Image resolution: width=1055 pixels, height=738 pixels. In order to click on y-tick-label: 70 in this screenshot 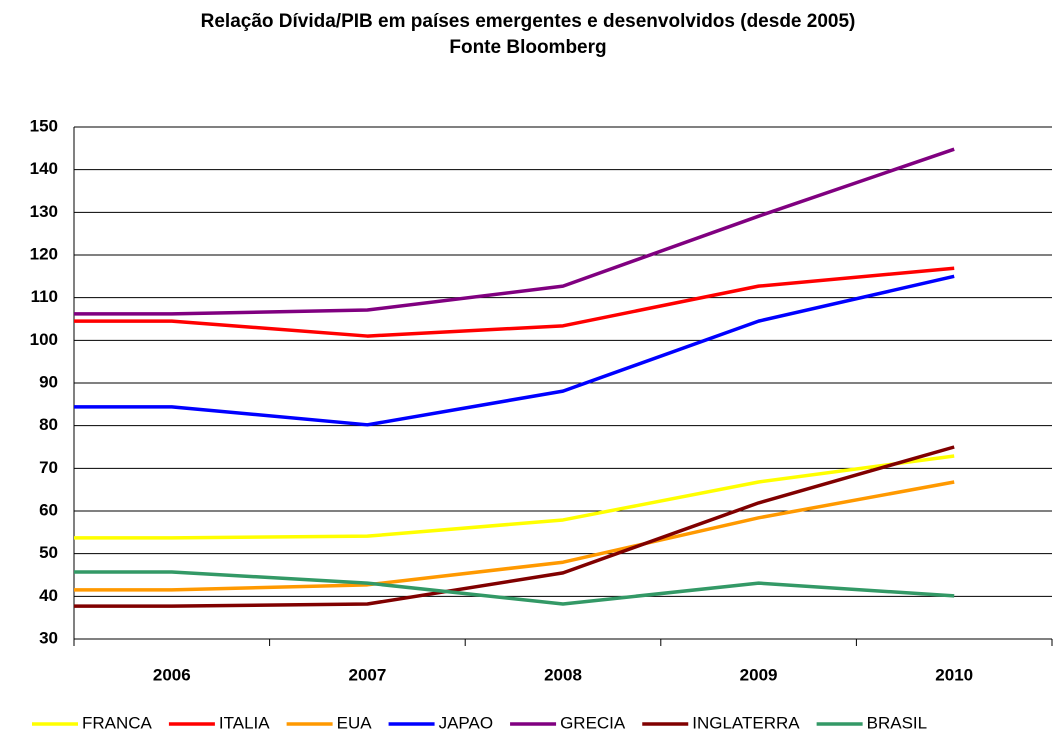, I will do `click(48, 467)`.